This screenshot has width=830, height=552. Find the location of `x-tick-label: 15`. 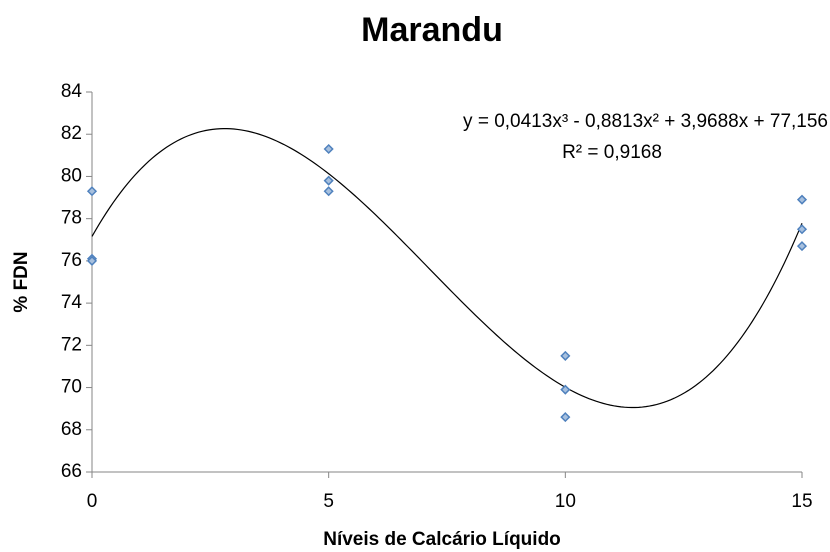

x-tick-label: 15 is located at coordinates (801, 501).